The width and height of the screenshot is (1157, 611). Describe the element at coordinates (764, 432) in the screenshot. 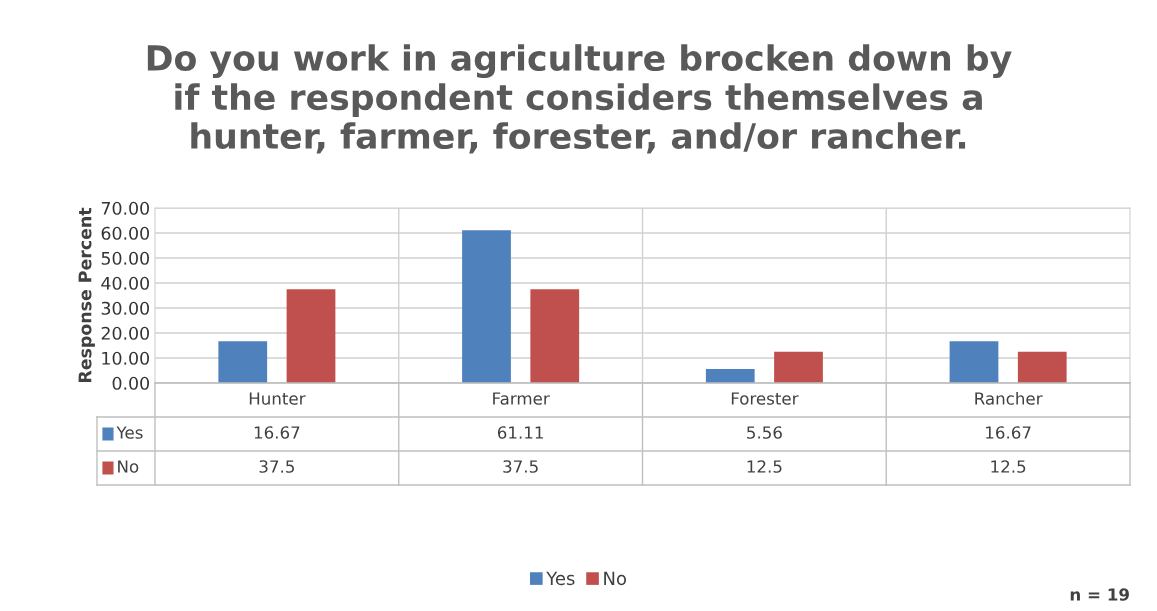

I see `data-label: 5.56` at that location.